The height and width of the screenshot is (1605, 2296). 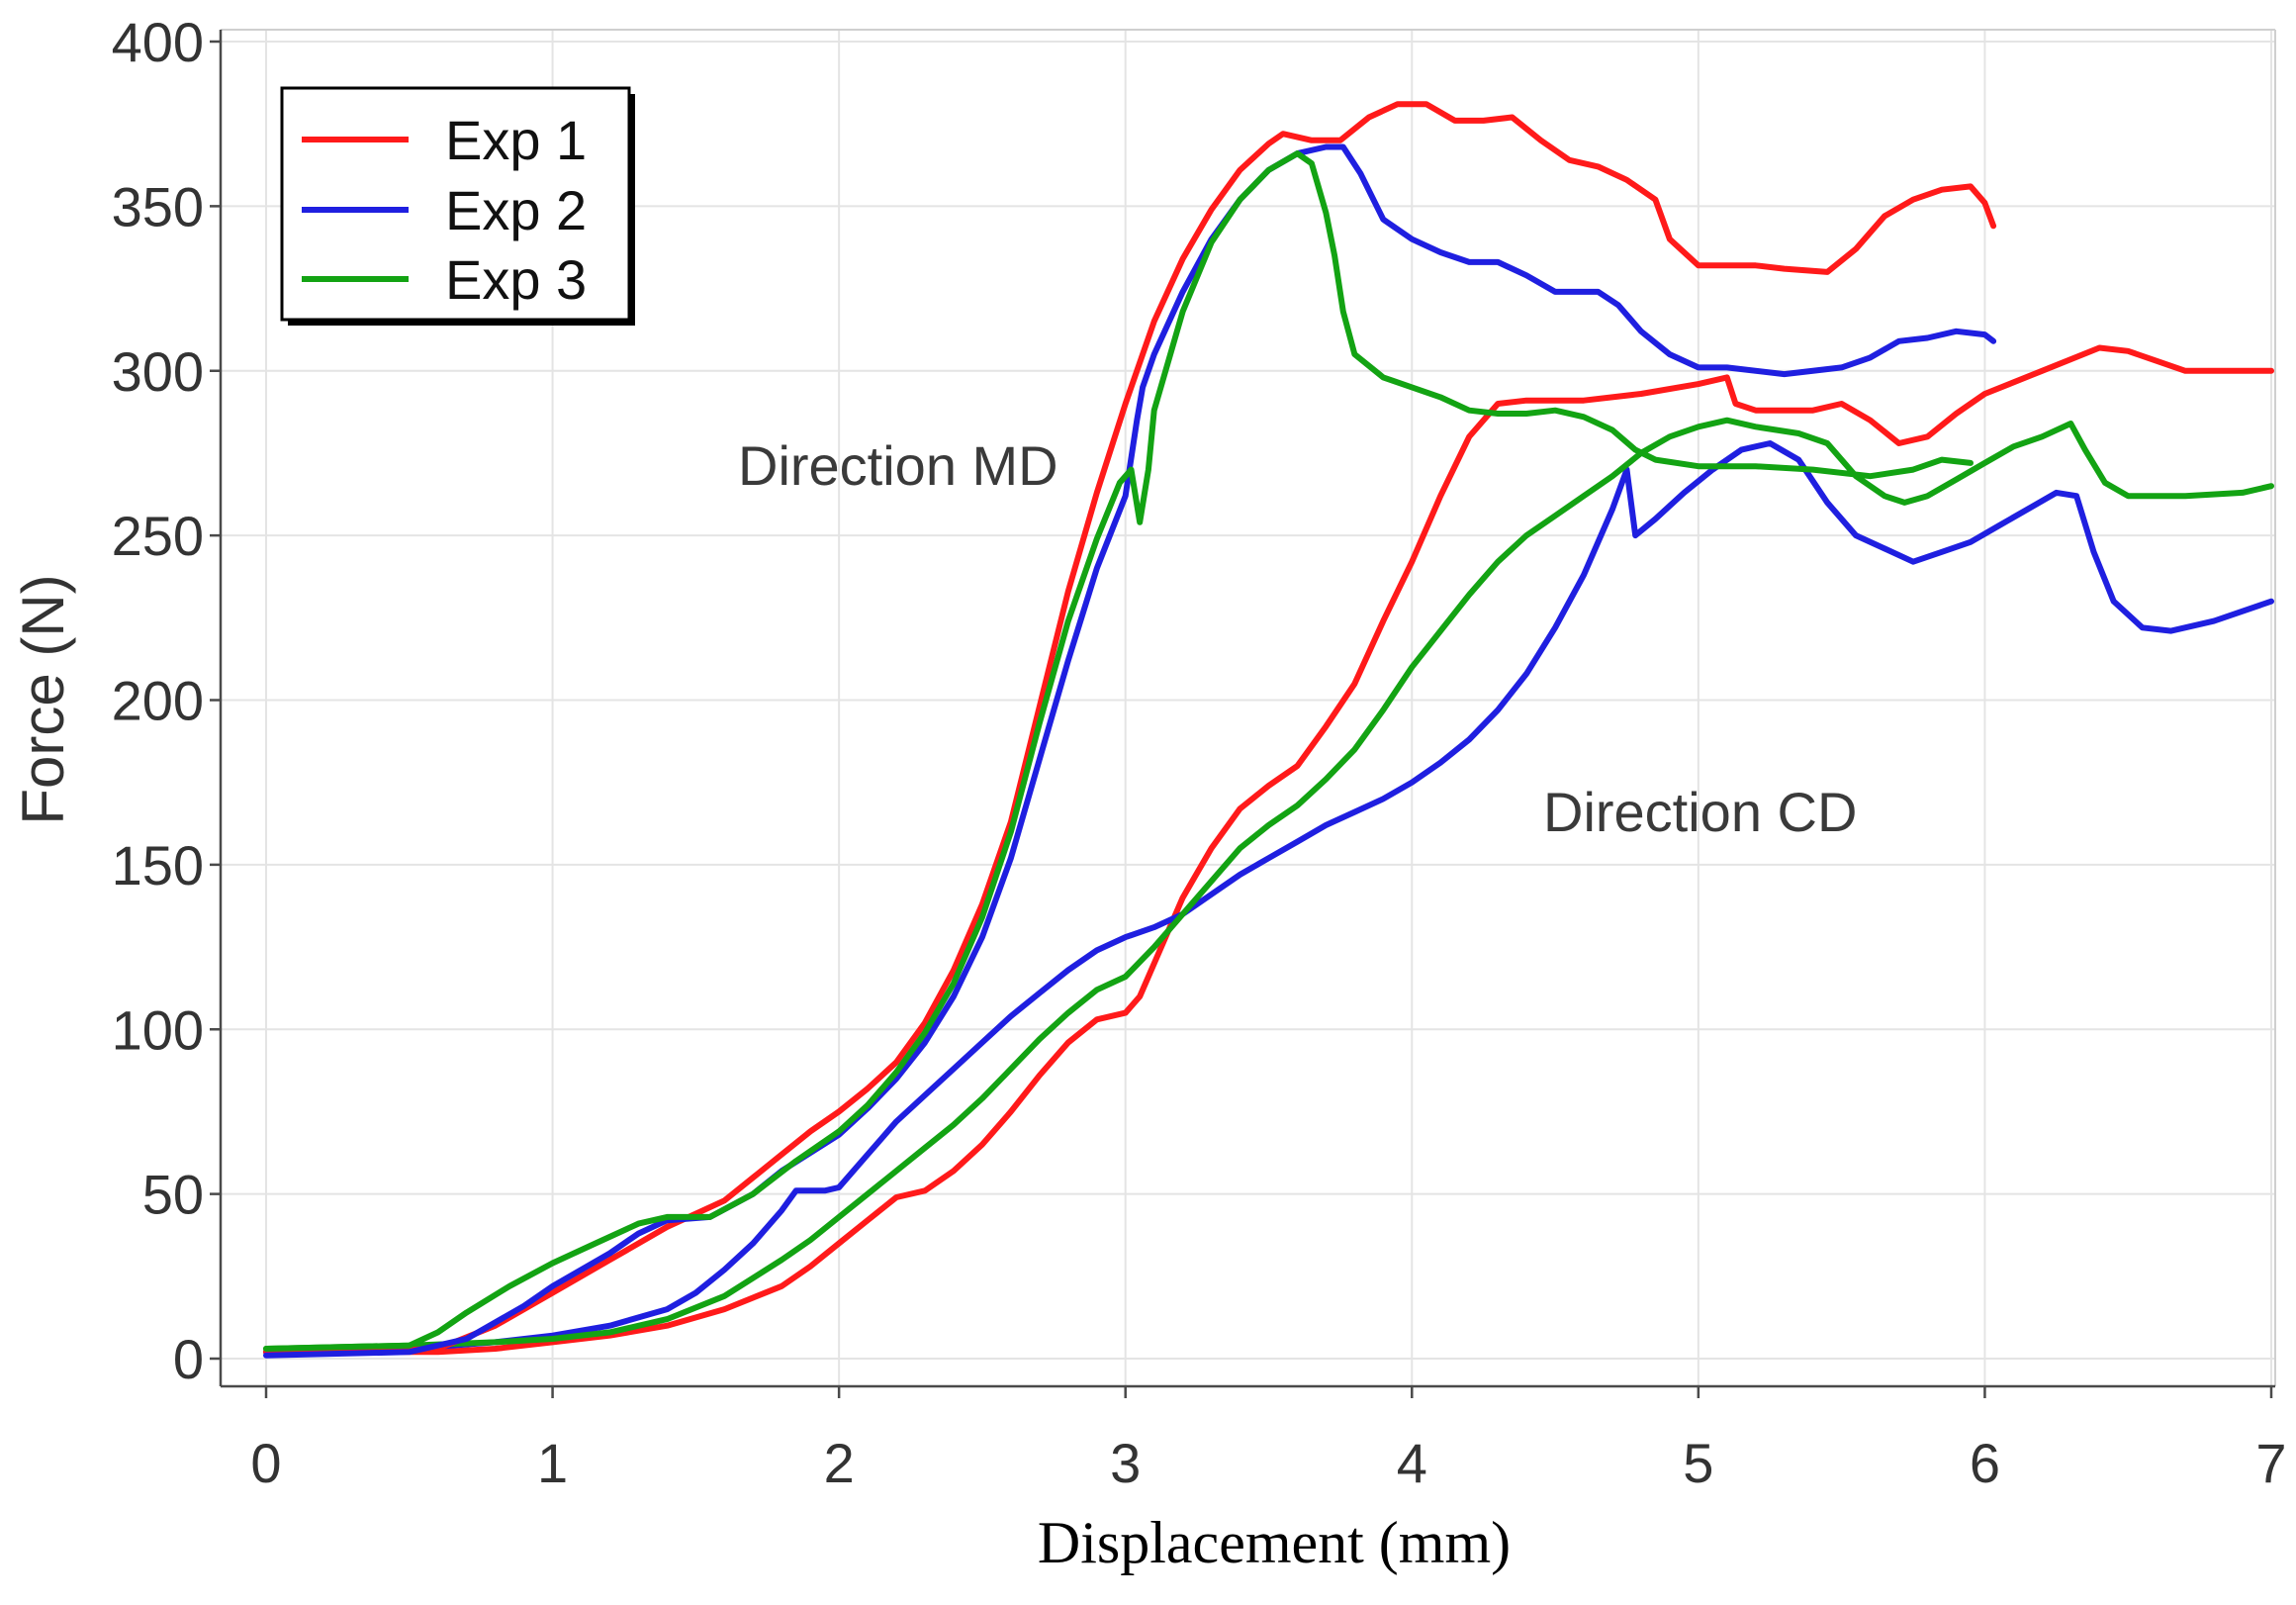 What do you see at coordinates (43, 699) in the screenshot?
I see `y-axis-label: Force (N)` at bounding box center [43, 699].